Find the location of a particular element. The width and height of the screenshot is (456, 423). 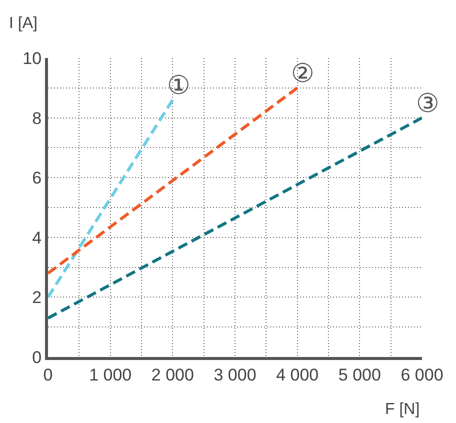

x-axis-title: F [N] is located at coordinates (402, 409).